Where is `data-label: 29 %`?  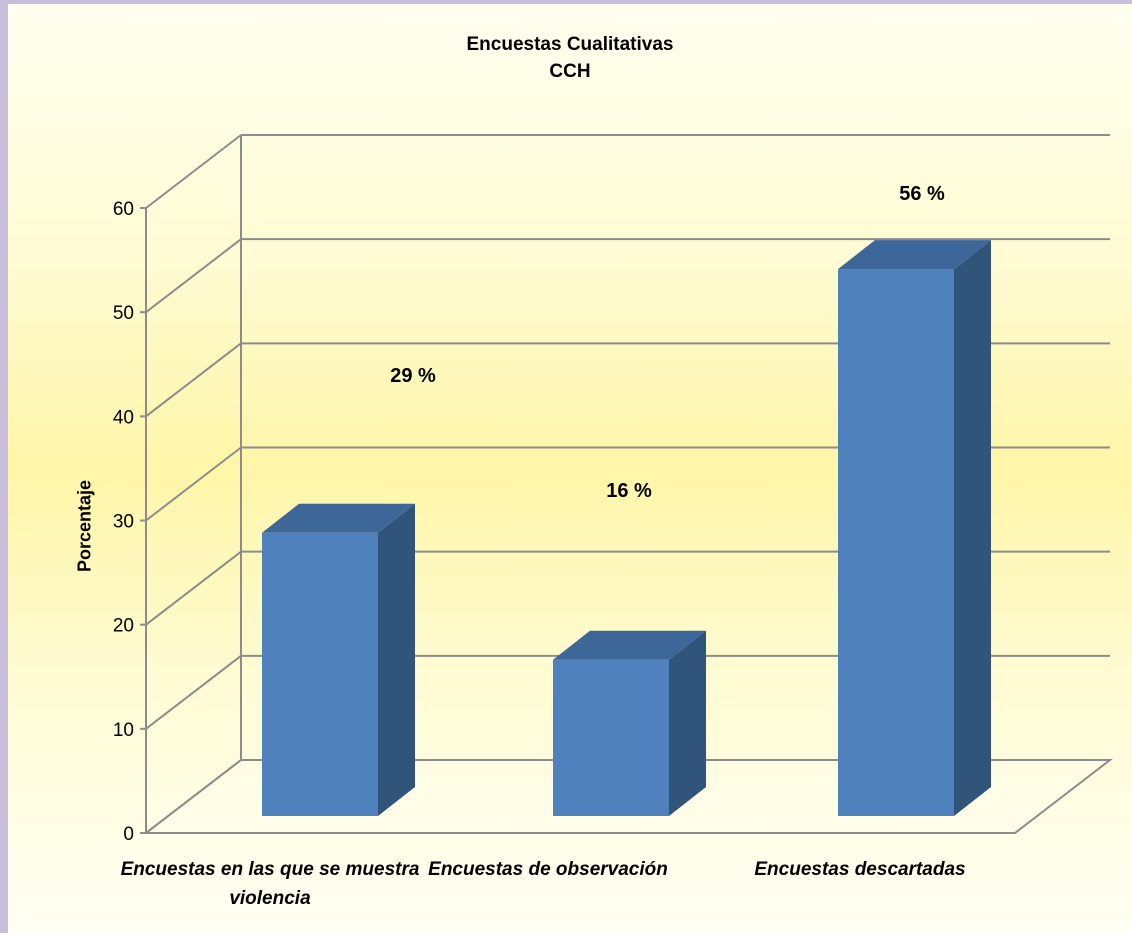 data-label: 29 % is located at coordinates (413, 376).